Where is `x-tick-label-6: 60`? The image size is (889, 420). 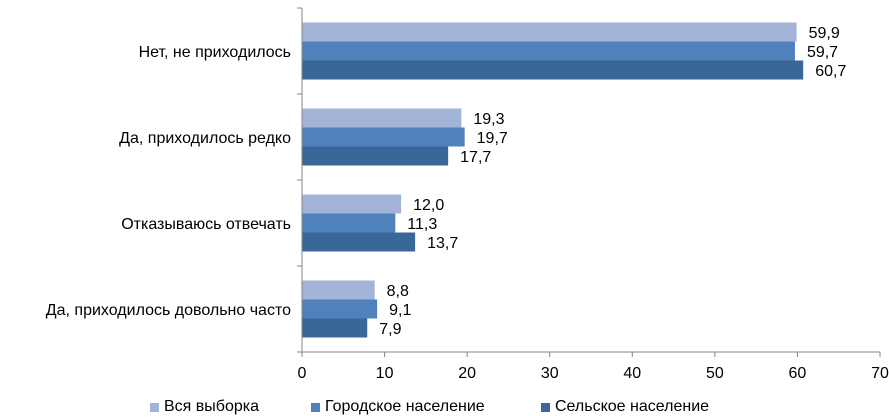
x-tick-label-6: 60 is located at coordinates (798, 373).